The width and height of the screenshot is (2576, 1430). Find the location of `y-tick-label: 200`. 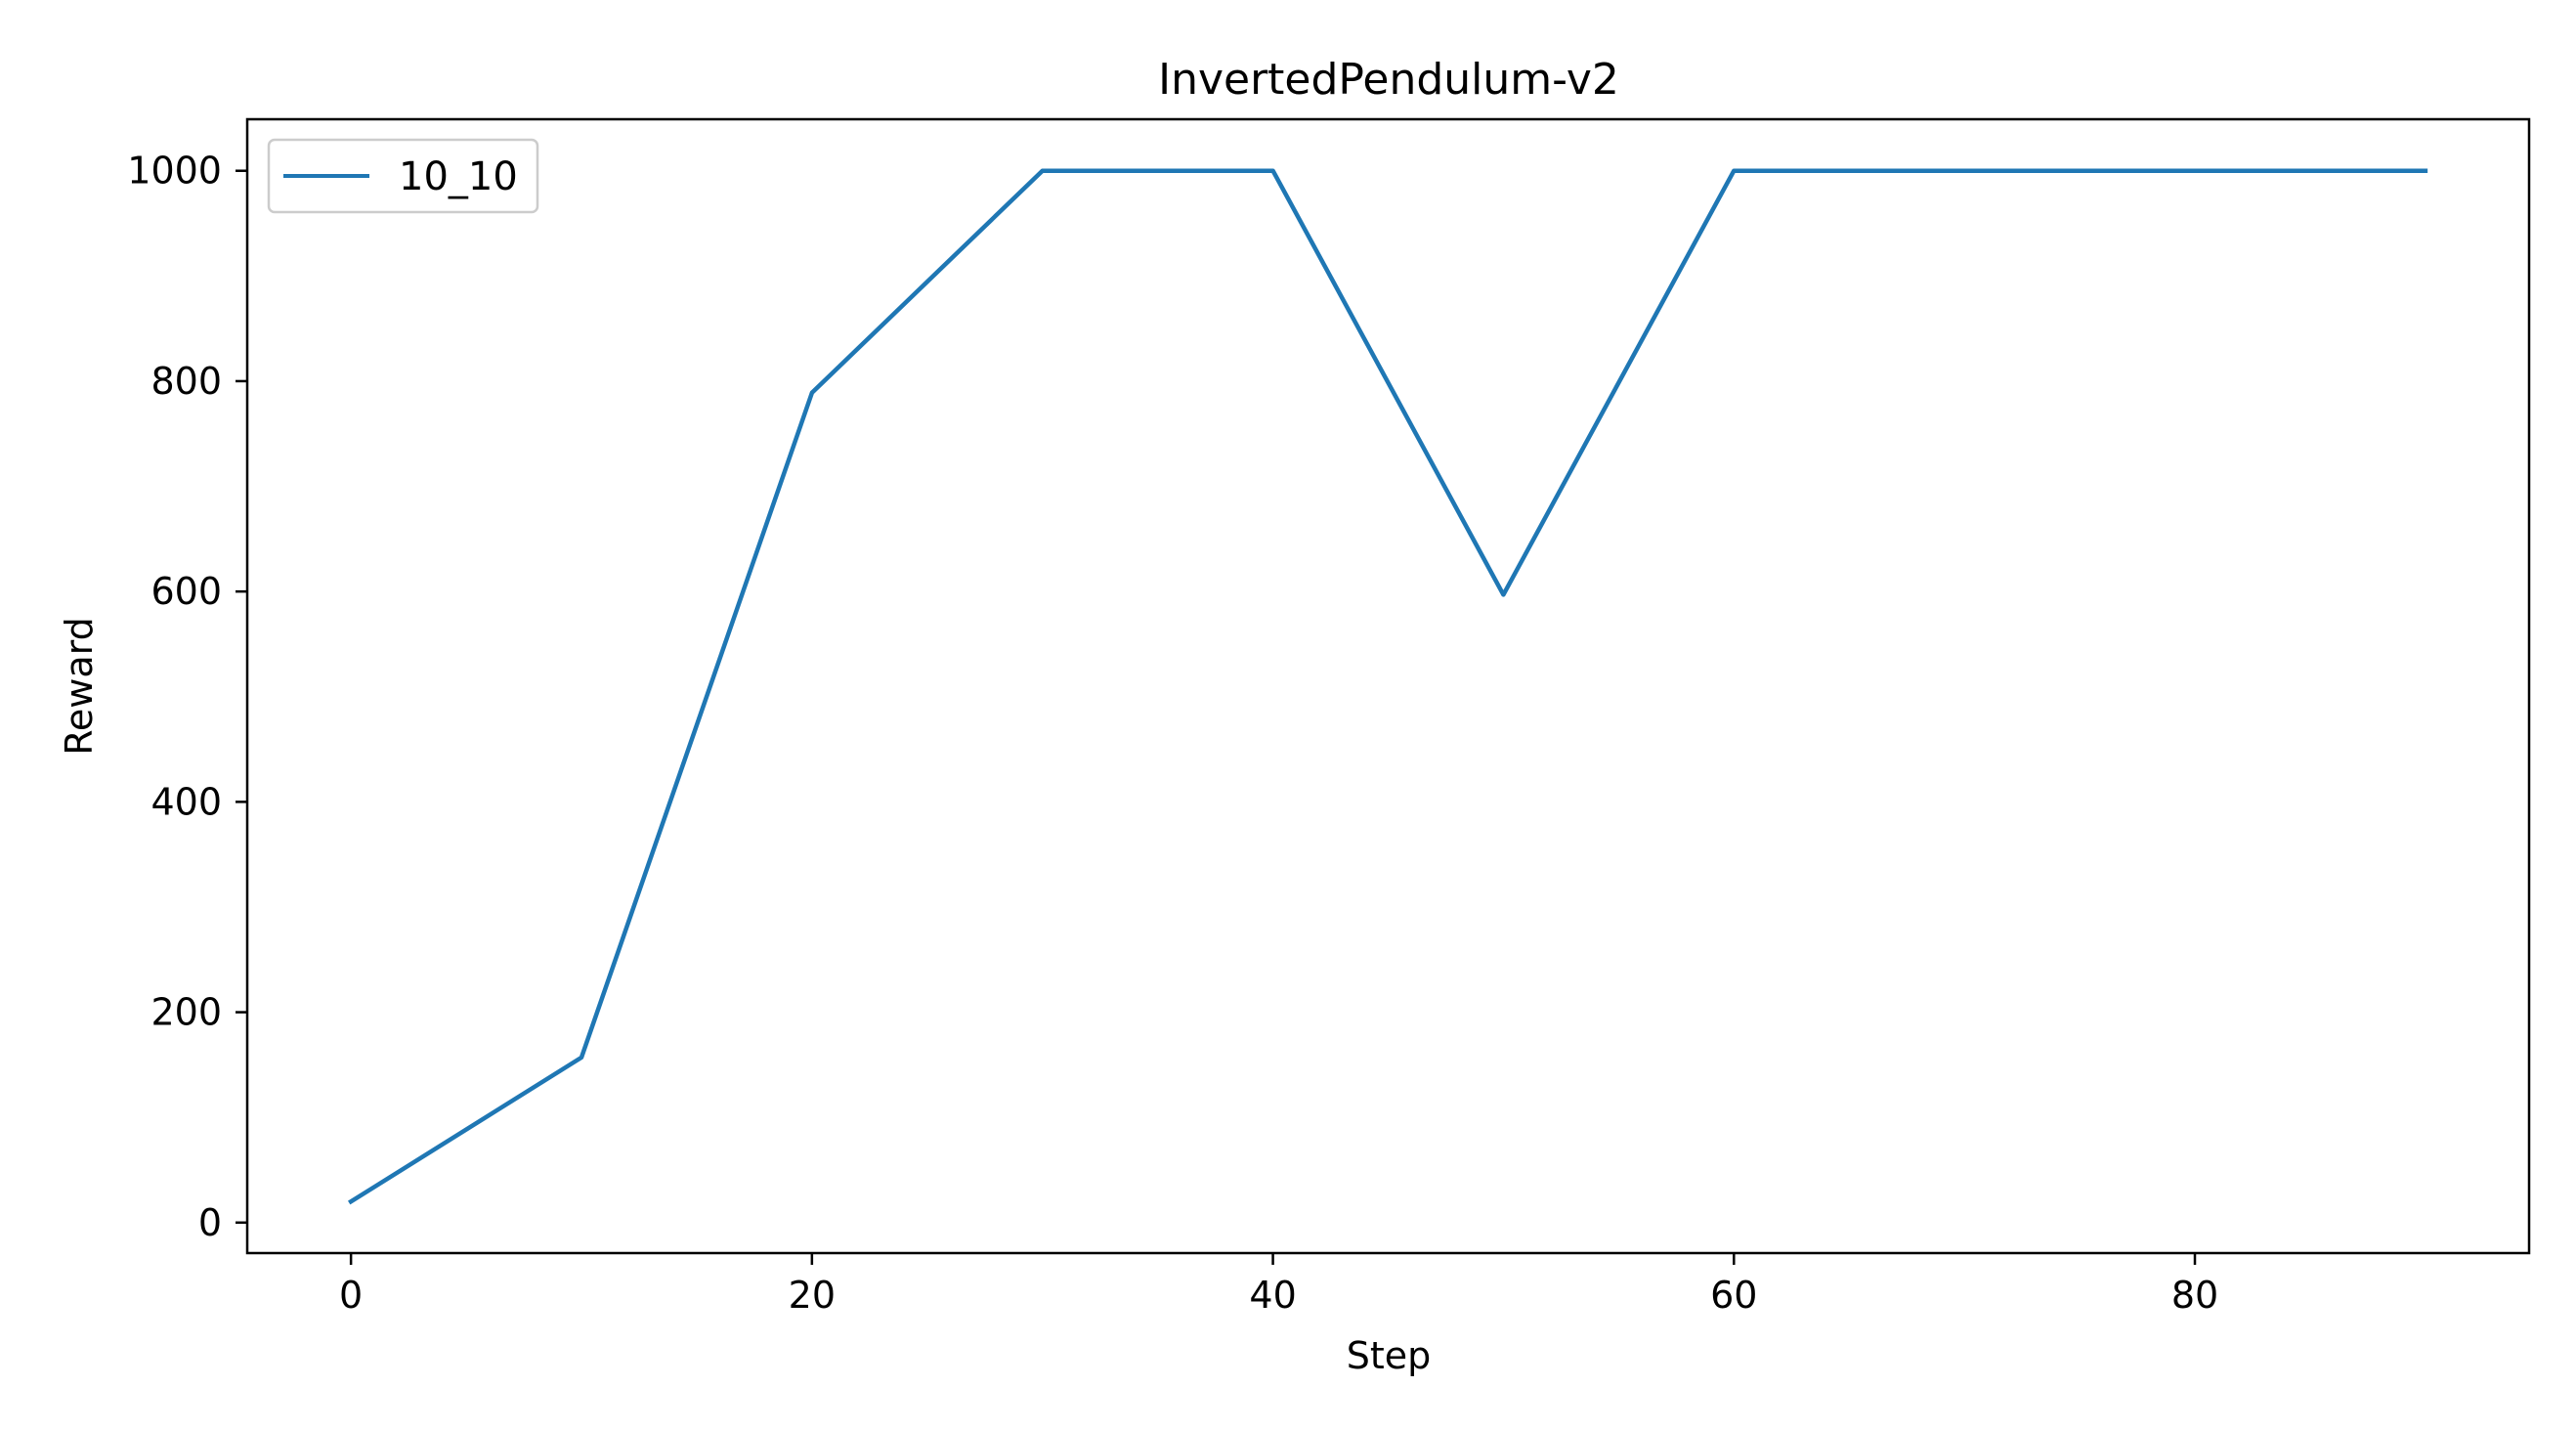

y-tick-label: 200 is located at coordinates (186, 1012).